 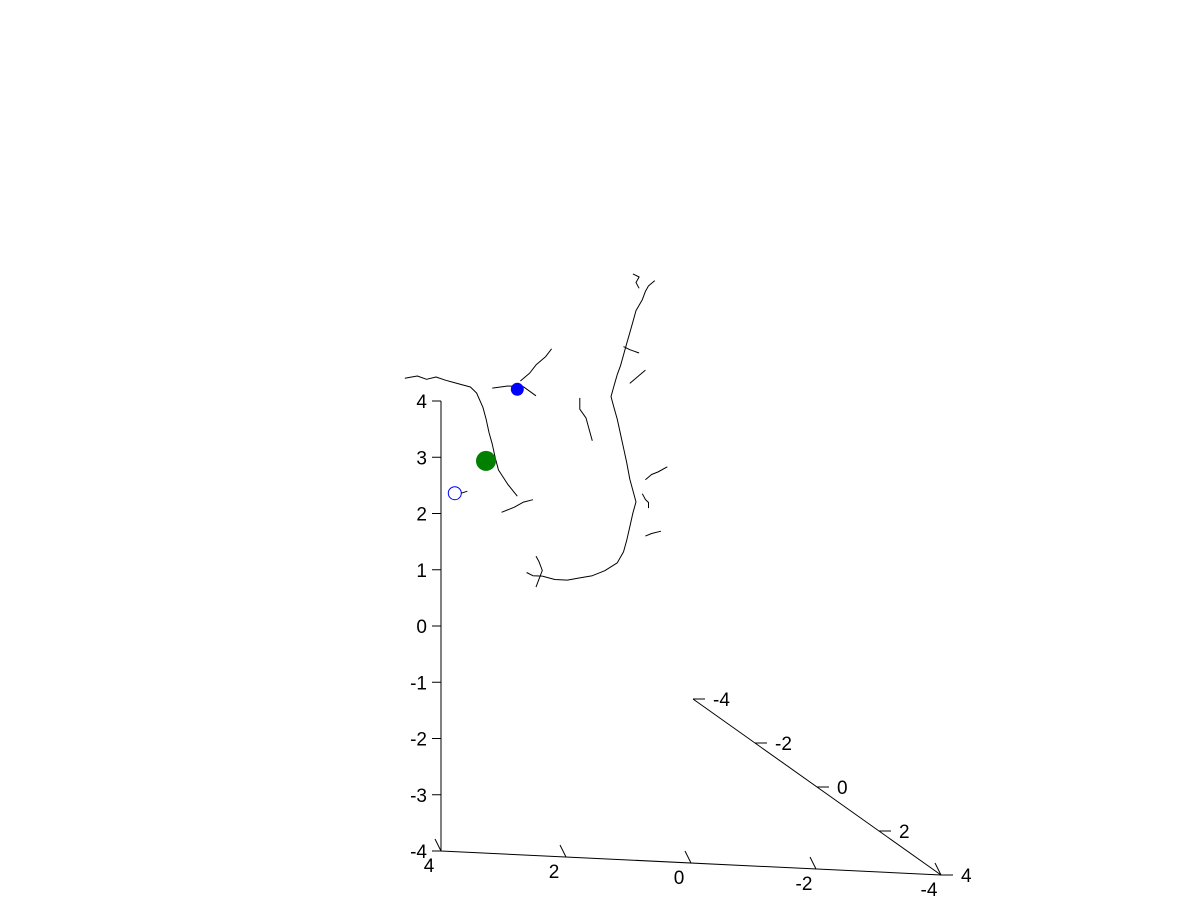 What do you see at coordinates (842, 788) in the screenshot?
I see `y-tick-label: 0` at bounding box center [842, 788].